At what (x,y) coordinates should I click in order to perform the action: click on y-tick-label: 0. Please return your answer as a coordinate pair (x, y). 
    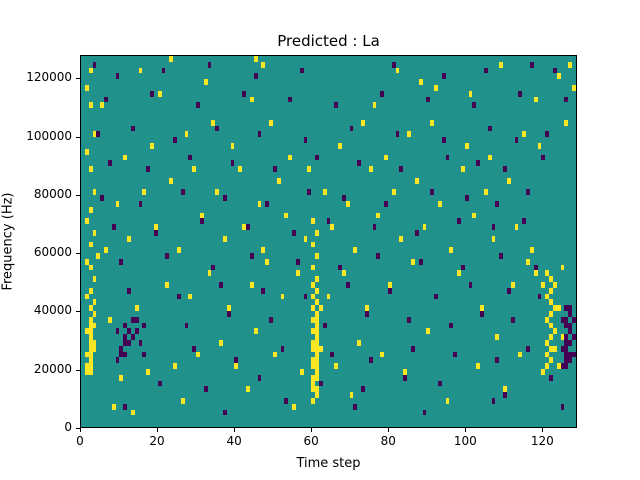
    Looking at the image, I should click on (68, 427).